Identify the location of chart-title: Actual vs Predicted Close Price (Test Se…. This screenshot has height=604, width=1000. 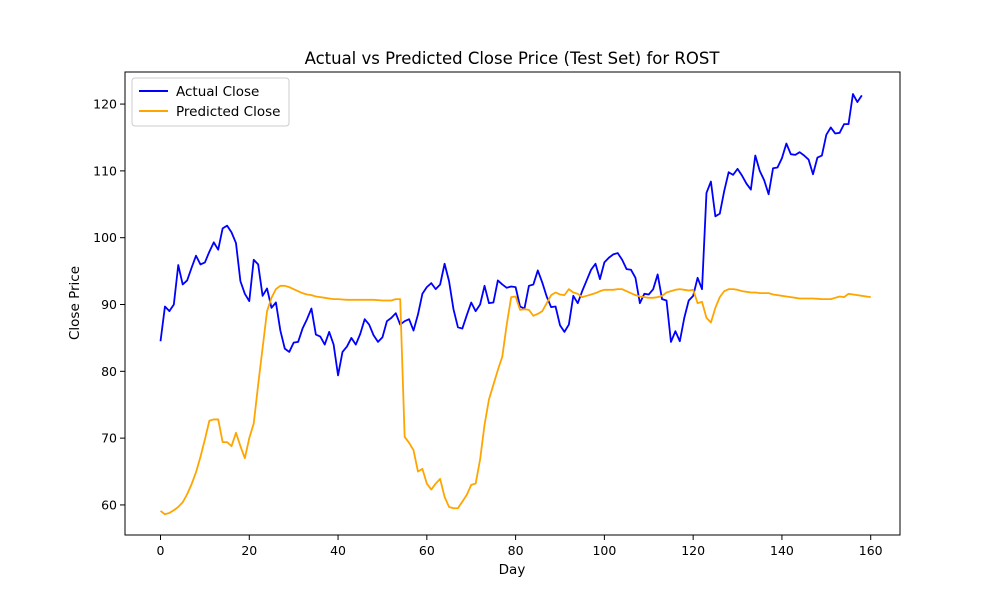
(513, 58).